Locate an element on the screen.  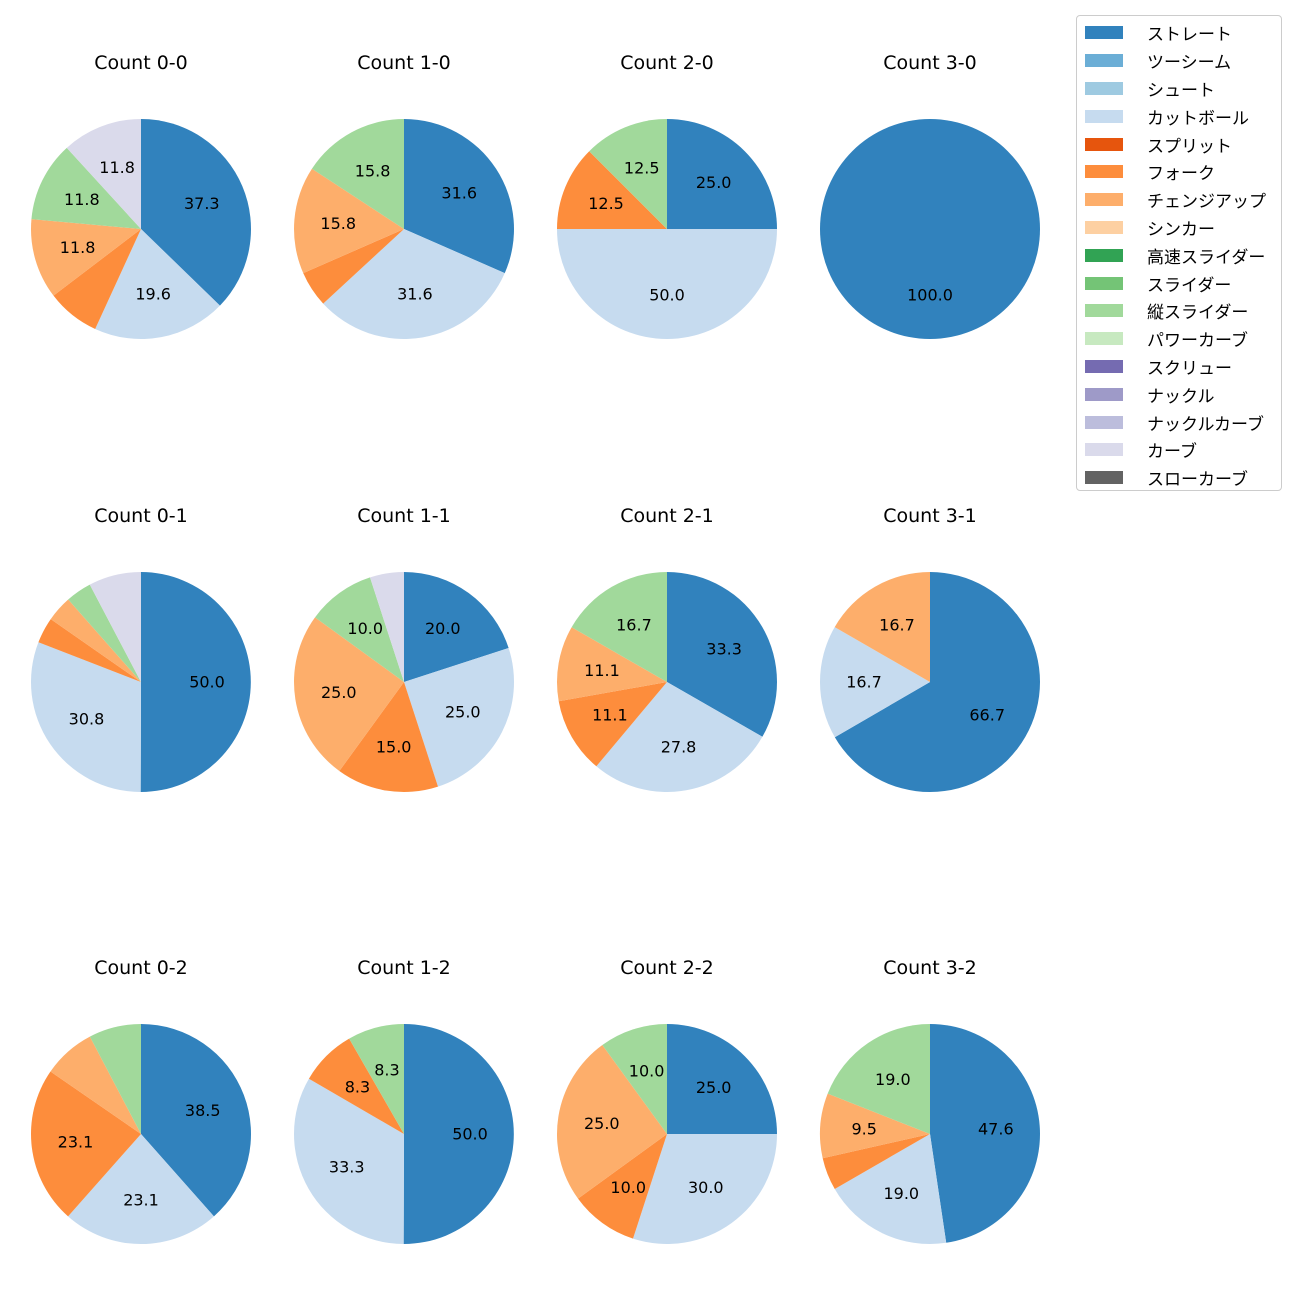
chart-title: Count 2-2 is located at coordinates (667, 968).